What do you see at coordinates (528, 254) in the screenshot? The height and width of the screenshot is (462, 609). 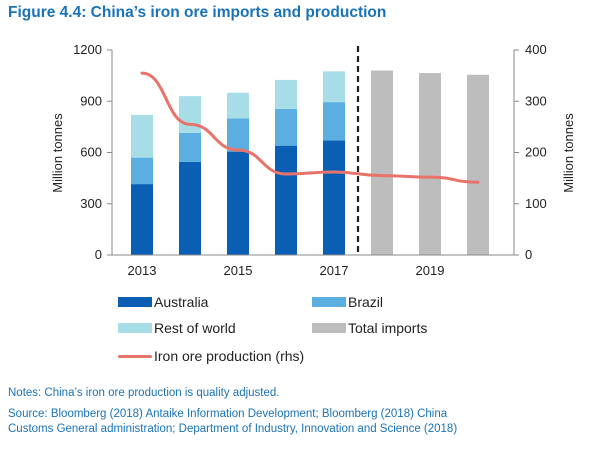 I see `y-tick-label-right: 0` at bounding box center [528, 254].